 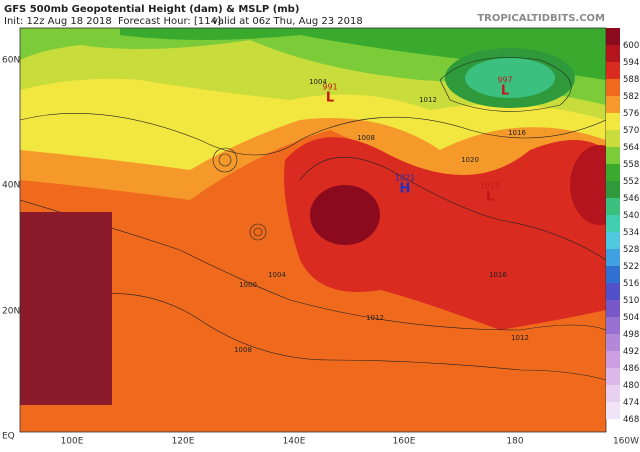 I want to click on pressure-value: 997, so click(x=504, y=80).